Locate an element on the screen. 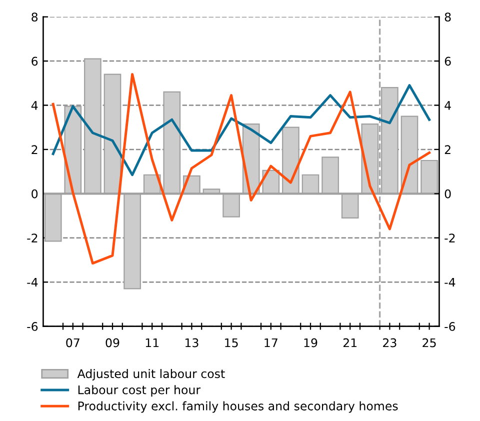 This screenshot has height=421, width=480. y-tick-label: 4 is located at coordinates (34, 105).